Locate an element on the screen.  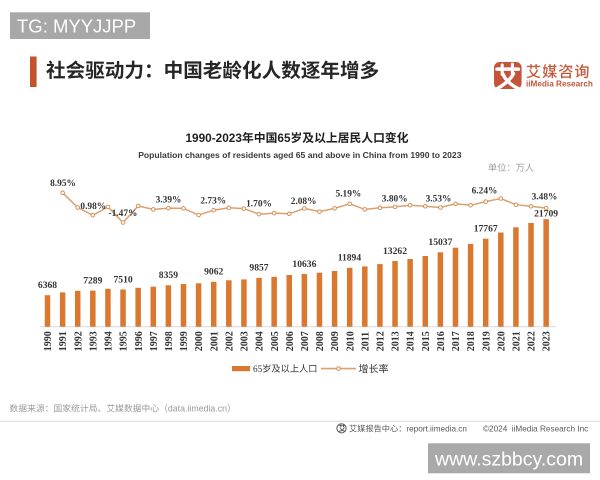
svg-text: 1996 is located at coordinates (139, 341).